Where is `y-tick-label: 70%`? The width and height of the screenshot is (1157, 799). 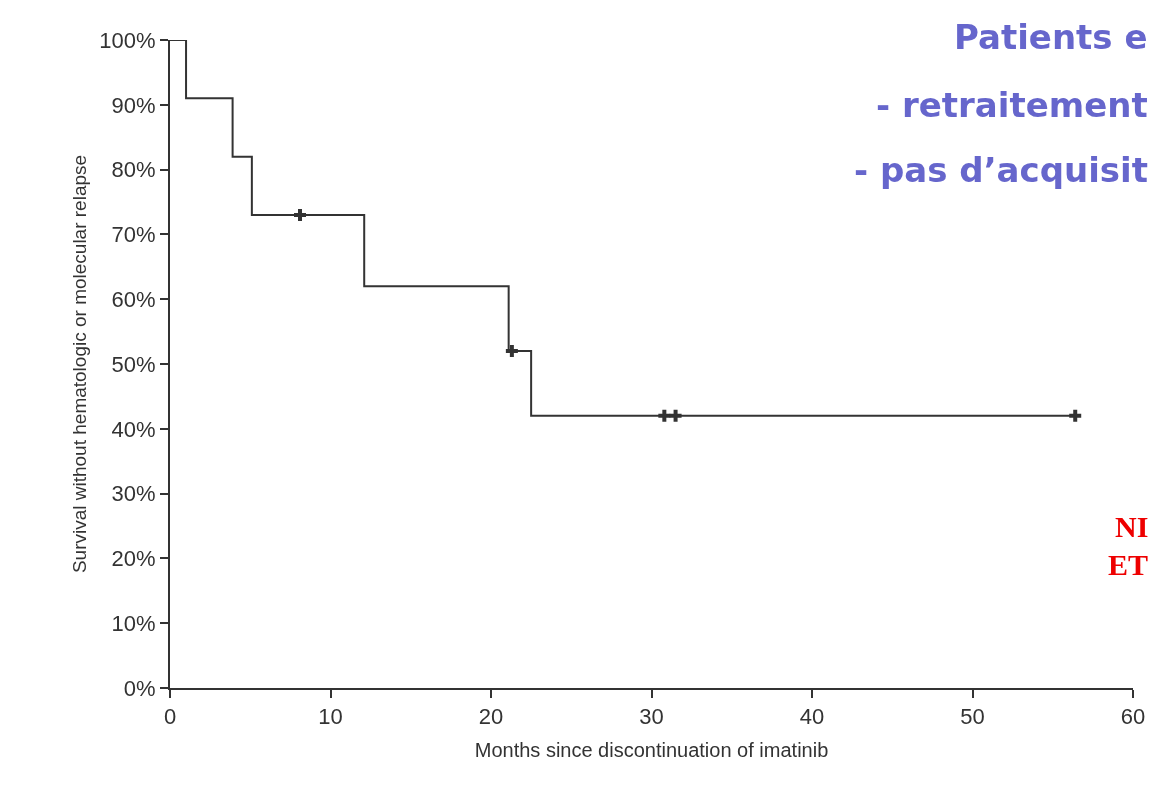
y-tick-label: 70% is located at coordinates (133, 235).